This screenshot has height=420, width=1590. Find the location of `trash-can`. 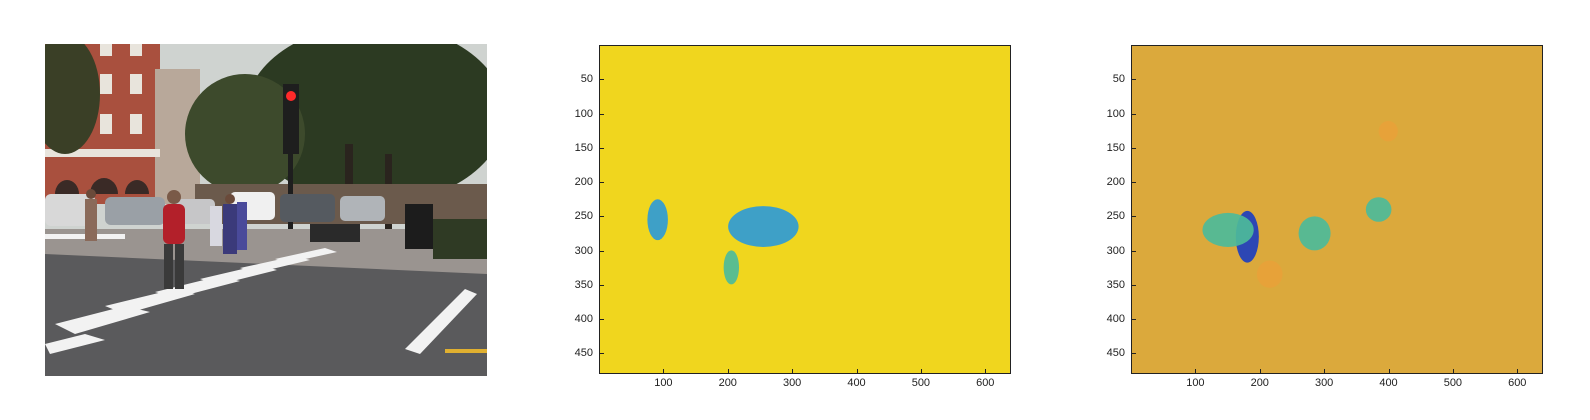

trash-can is located at coordinates (419, 226).